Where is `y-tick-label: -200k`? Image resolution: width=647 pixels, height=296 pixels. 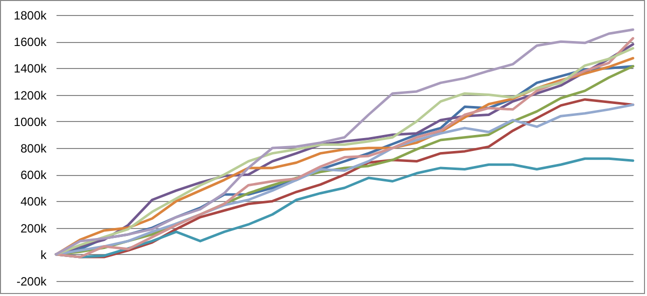 y-tick-label: -200k is located at coordinates (32, 281).